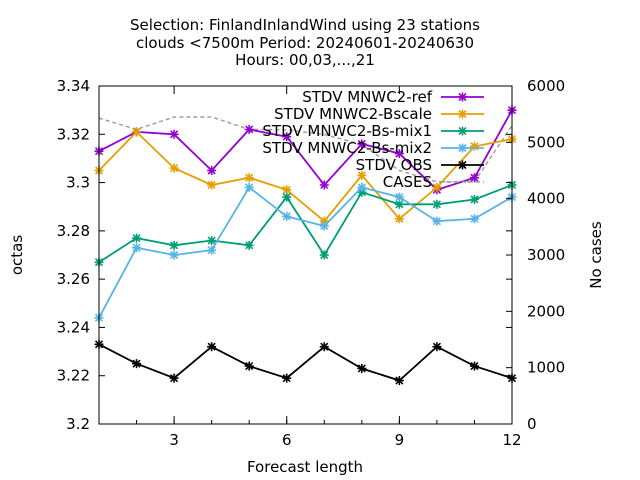 The image size is (640, 480). What do you see at coordinates (532, 424) in the screenshot?
I see `y2-tick-label: 0` at bounding box center [532, 424].